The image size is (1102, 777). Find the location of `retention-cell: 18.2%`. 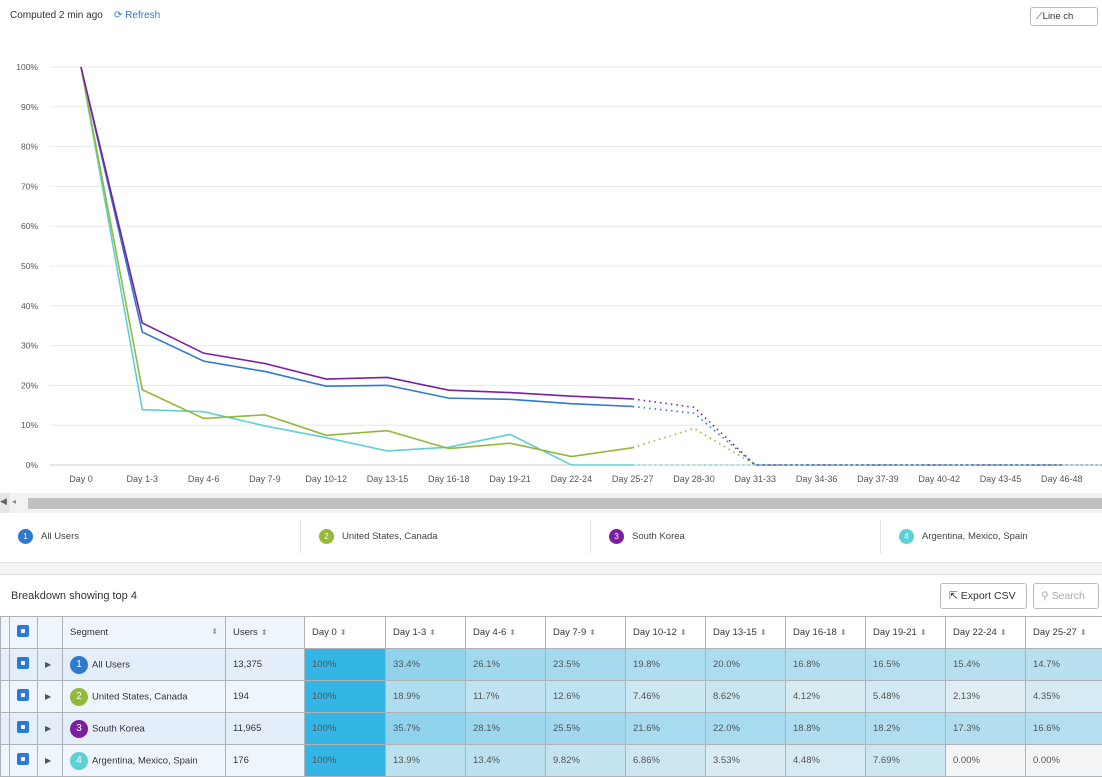

retention-cell: 18.2% is located at coordinates (906, 729).